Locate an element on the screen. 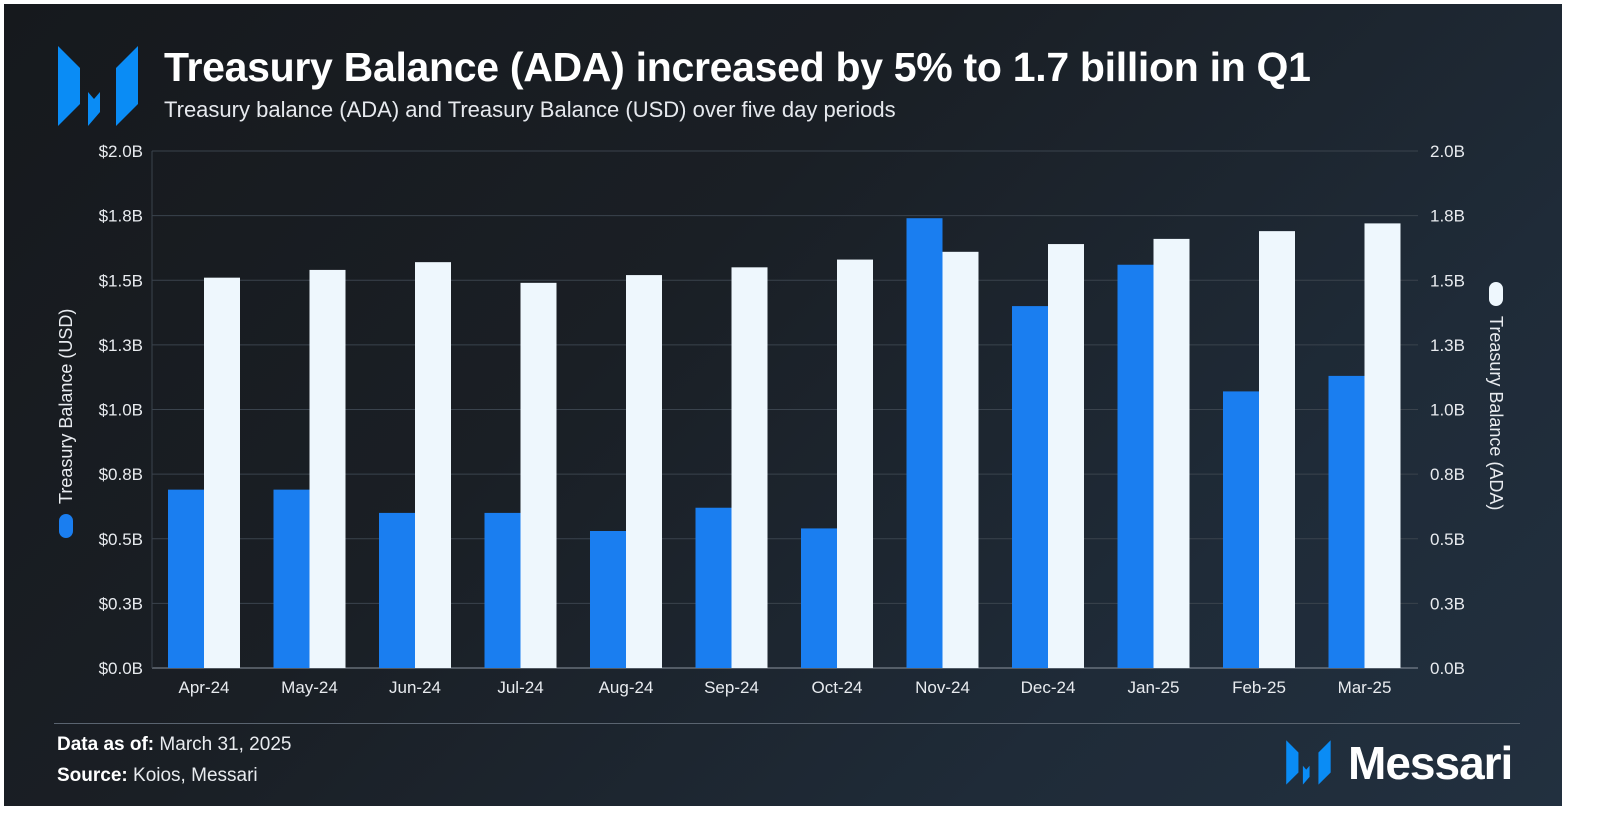 Image resolution: width=1600 pixels, height=830 pixels. x-tick-label: May-24 is located at coordinates (309, 687).